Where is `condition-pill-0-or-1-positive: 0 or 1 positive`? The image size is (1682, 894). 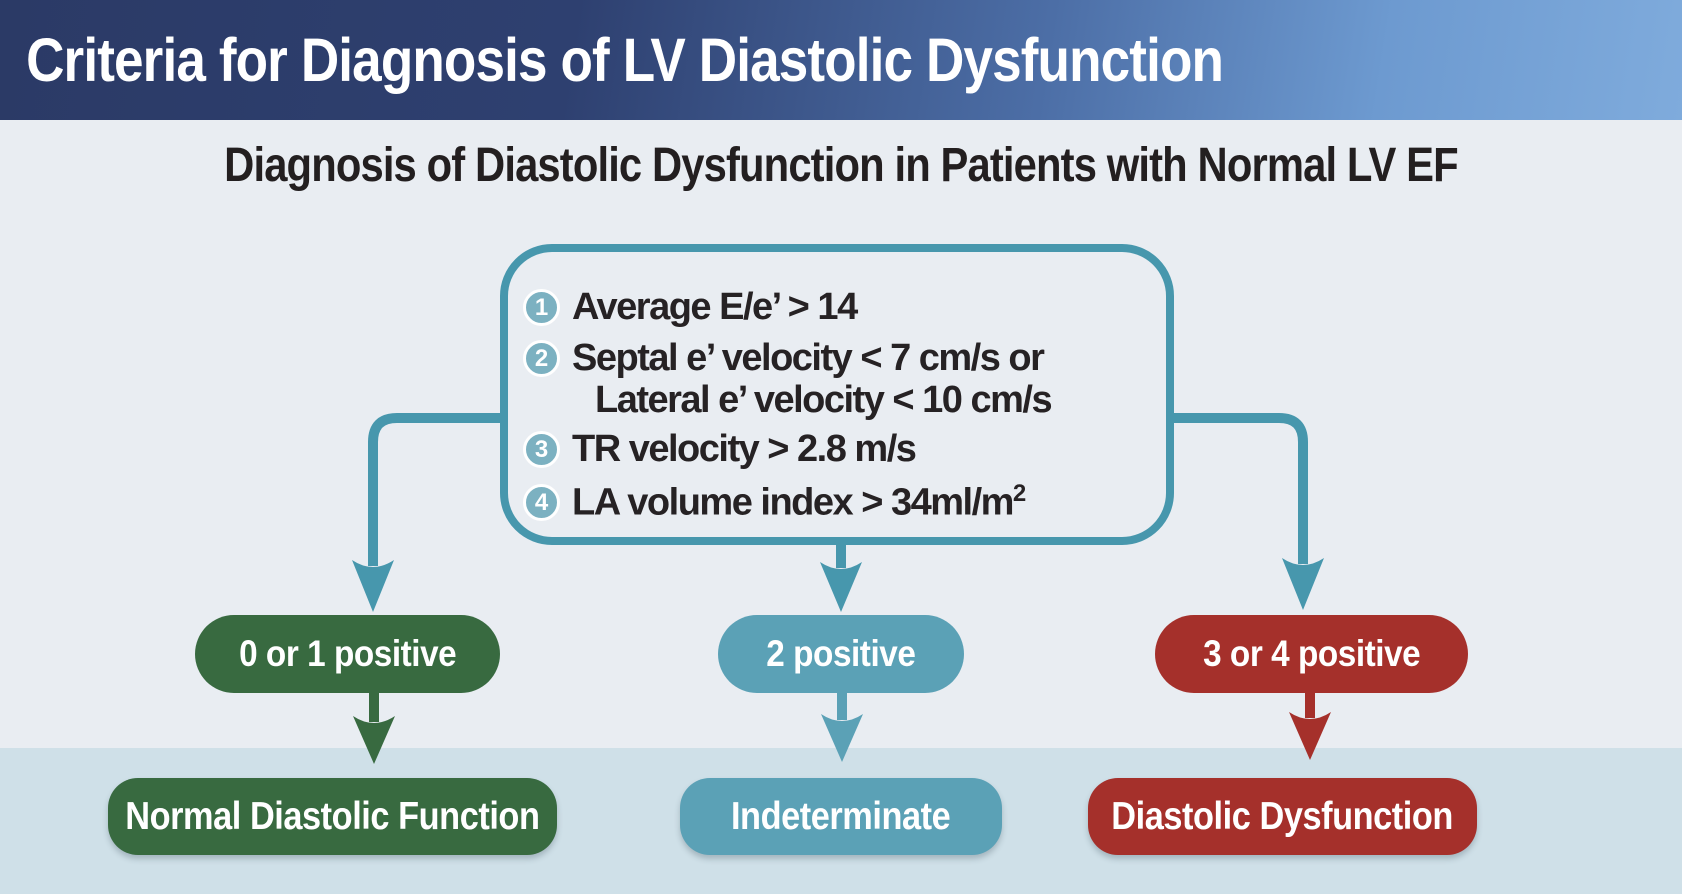 condition-pill-0-or-1-positive: 0 or 1 positive is located at coordinates (347, 654).